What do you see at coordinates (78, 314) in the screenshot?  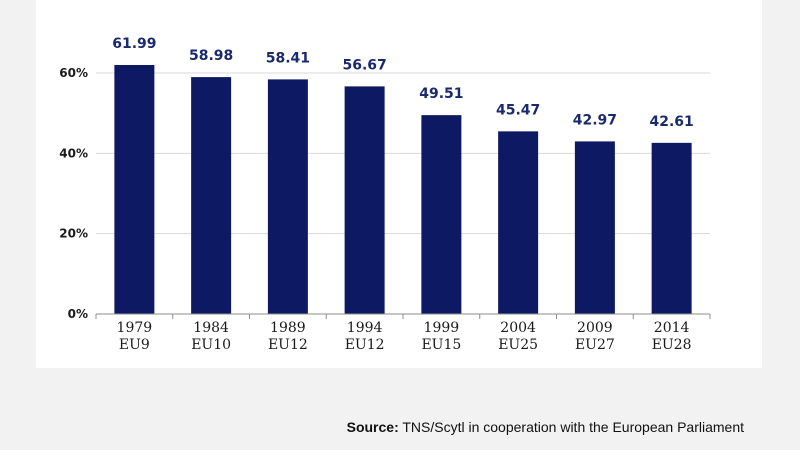 I see `y-tick-label: 0%` at bounding box center [78, 314].